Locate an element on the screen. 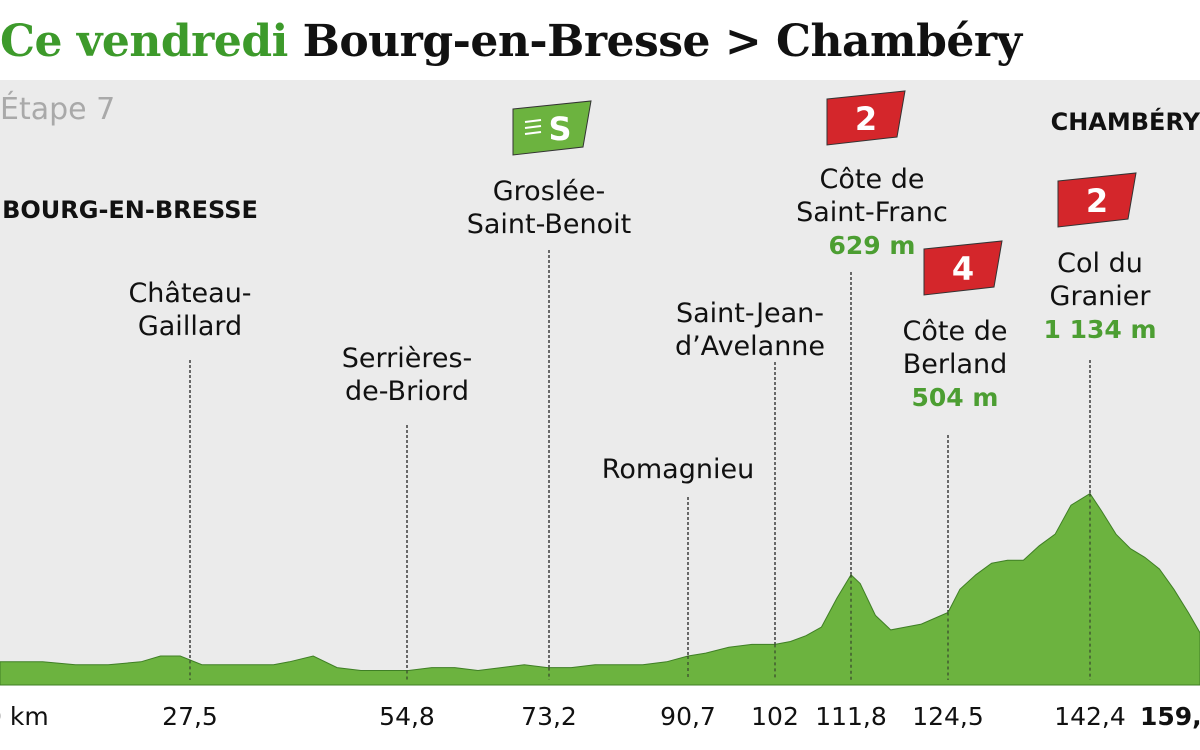  stage-label: Étape 7 is located at coordinates (58, 109).